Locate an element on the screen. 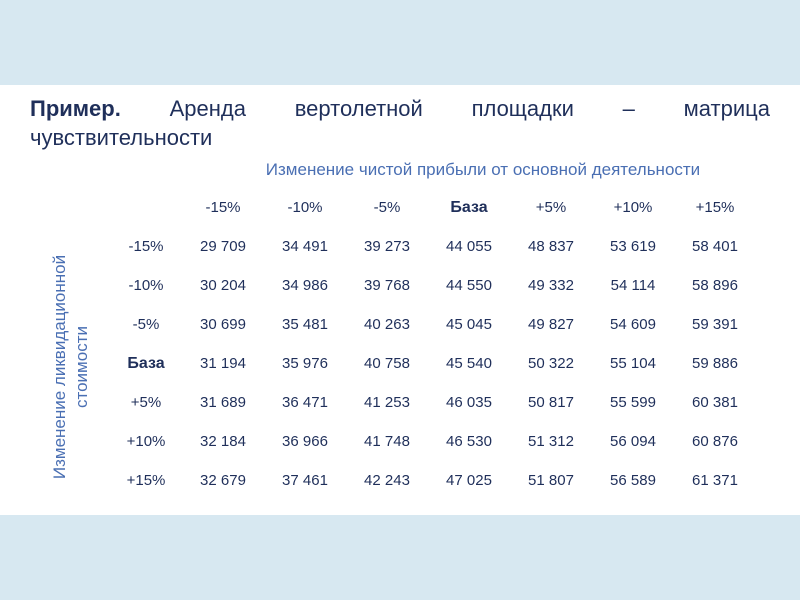 Image resolution: width=800 pixels, height=600 pixels. corner-cell is located at coordinates (146, 207).